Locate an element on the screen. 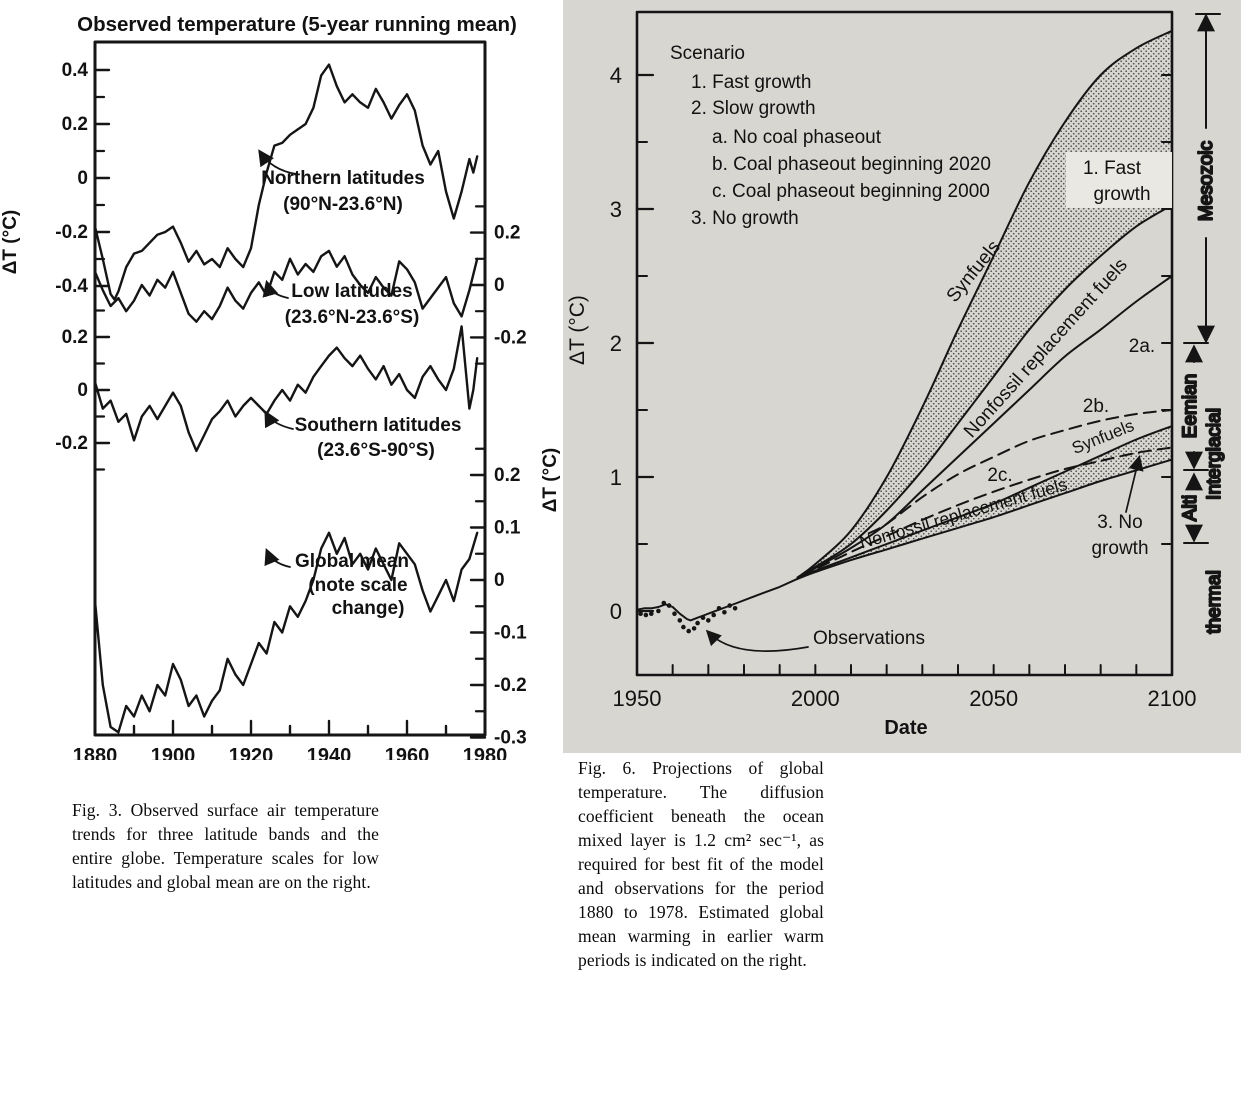  svg-text: 2a. is located at coordinates (1142, 346).